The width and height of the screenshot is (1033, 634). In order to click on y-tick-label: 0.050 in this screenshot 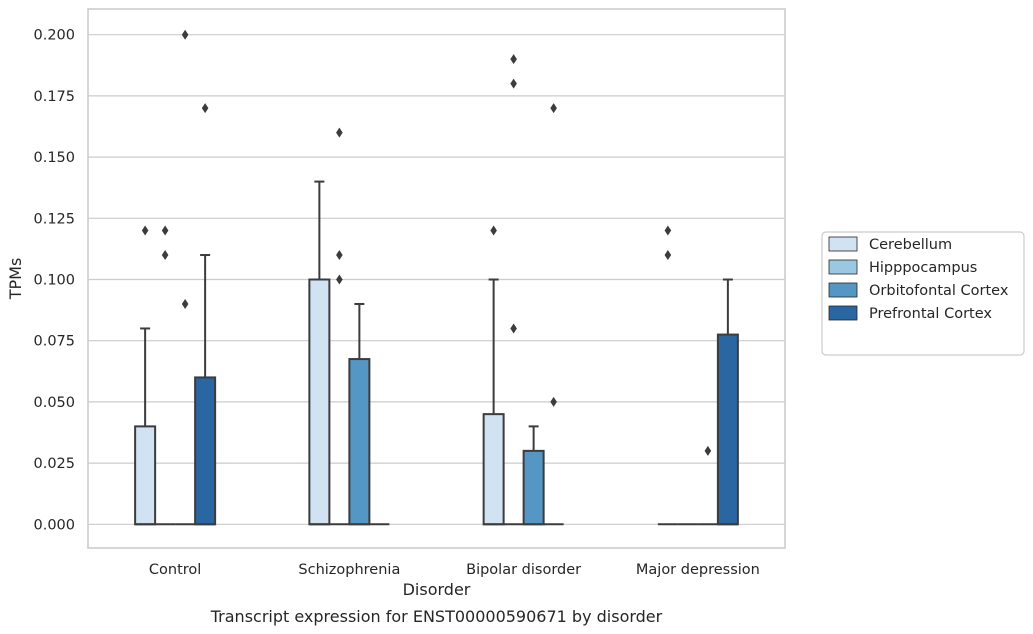, I will do `click(54, 403)`.